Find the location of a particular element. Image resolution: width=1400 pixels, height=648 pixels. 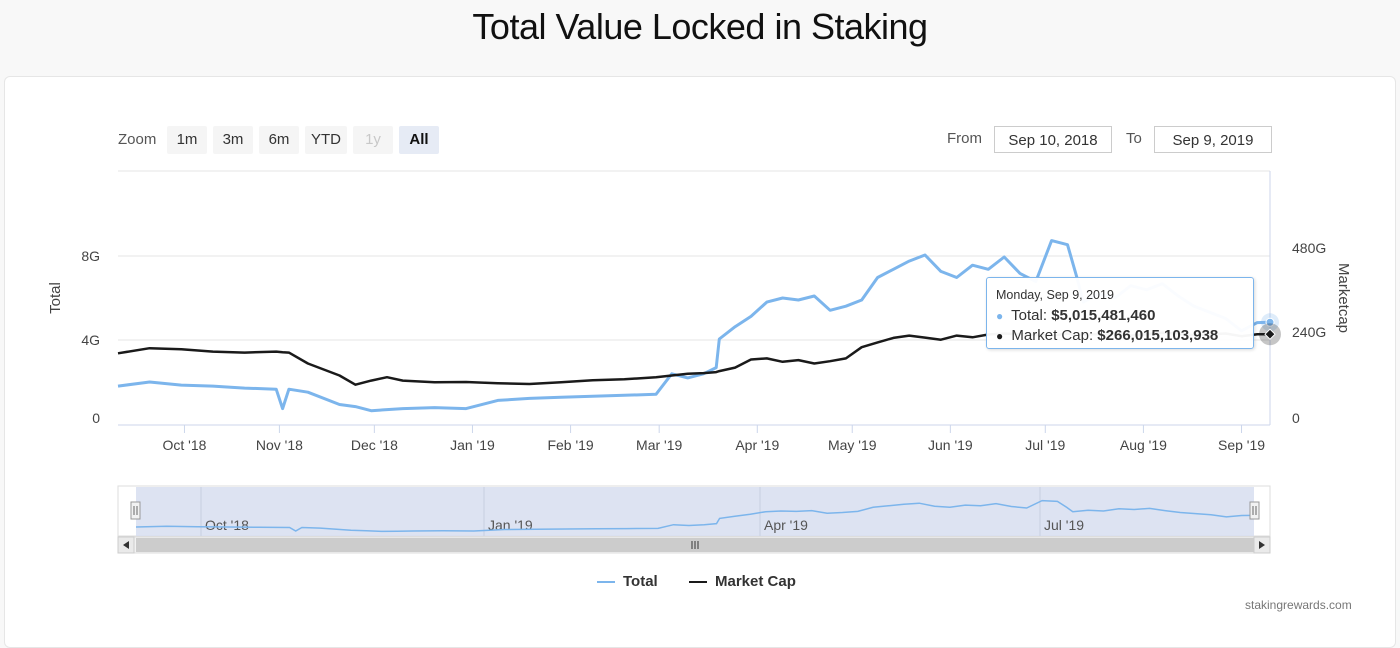

to-date-input: Sep 9, 2019 is located at coordinates (1213, 139).